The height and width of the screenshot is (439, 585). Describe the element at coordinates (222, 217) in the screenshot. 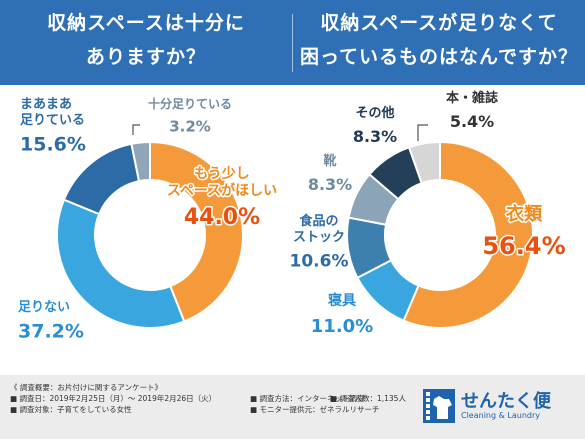

I see `chart1-value-1: 44.0%` at that location.